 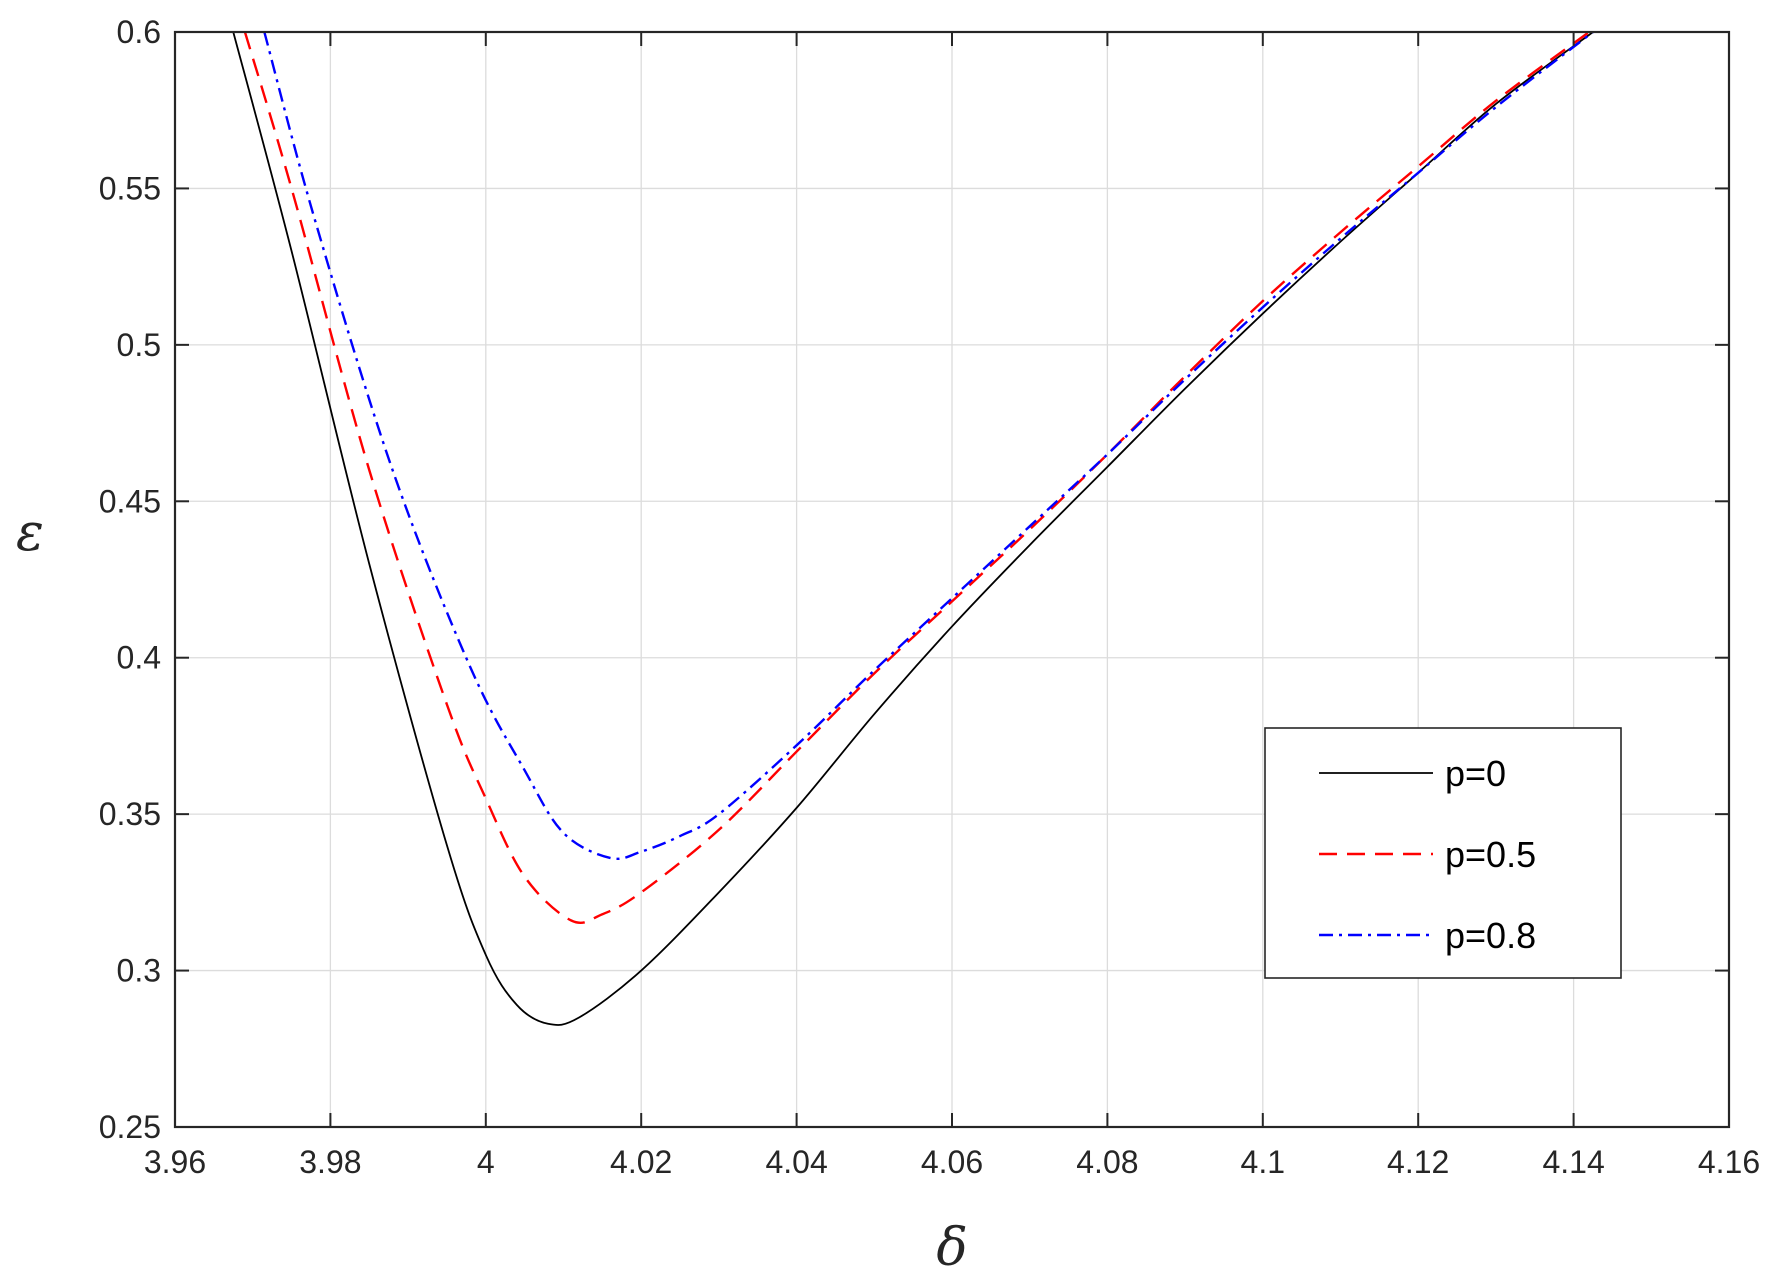 What do you see at coordinates (139, 658) in the screenshot?
I see `y-tick-label: 0.4` at bounding box center [139, 658].